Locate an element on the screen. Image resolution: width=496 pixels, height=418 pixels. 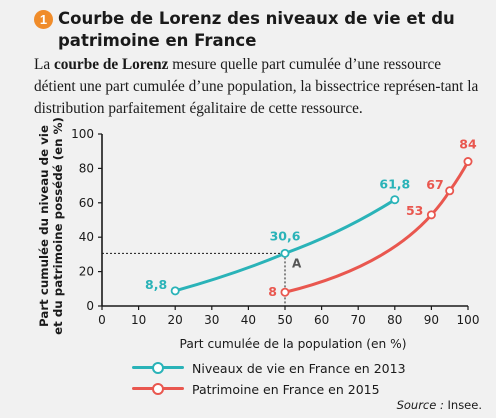
y-tick-label: 40 is located at coordinates (86, 237).